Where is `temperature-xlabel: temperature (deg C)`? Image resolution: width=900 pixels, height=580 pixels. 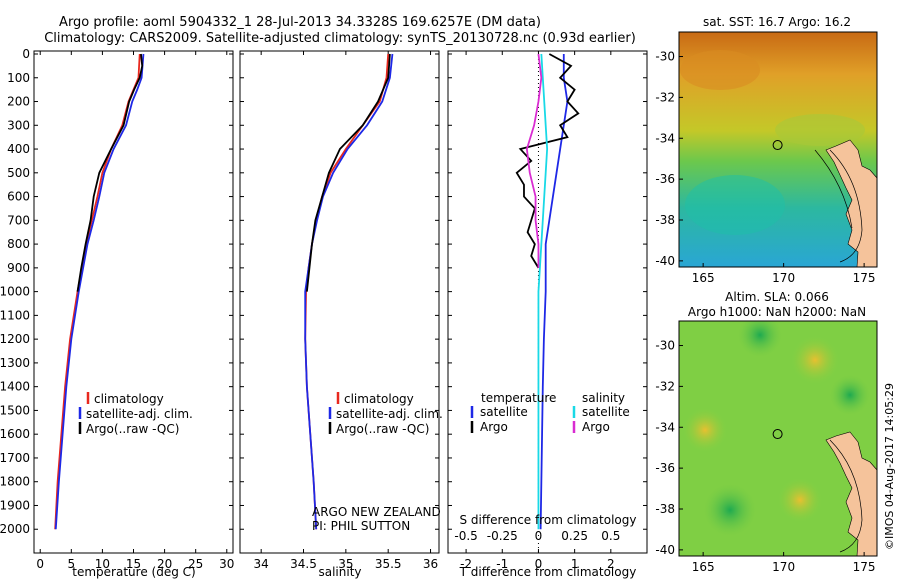 temperature-xlabel: temperature (deg C) is located at coordinates (133, 572).